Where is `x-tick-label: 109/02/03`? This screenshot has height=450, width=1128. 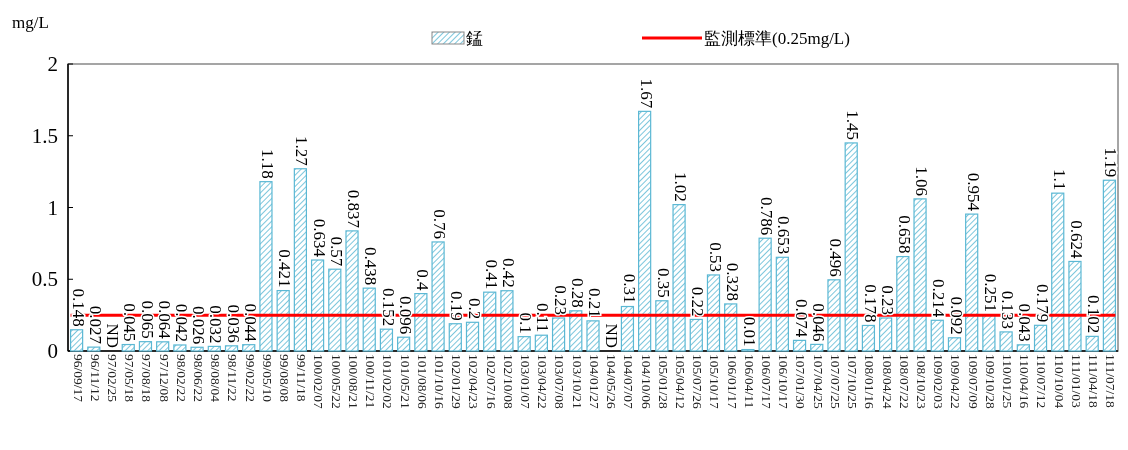
x-tick-label: 109/02/03 is located at coordinates (939, 381).